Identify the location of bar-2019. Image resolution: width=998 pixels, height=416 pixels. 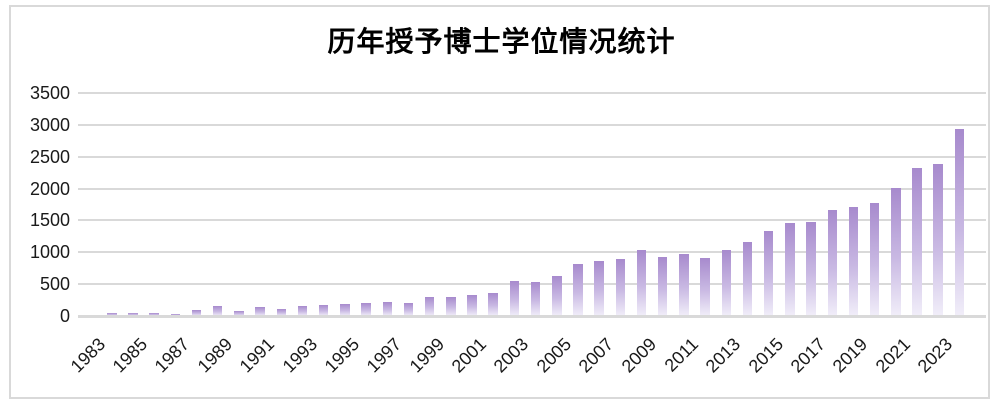
(853, 261).